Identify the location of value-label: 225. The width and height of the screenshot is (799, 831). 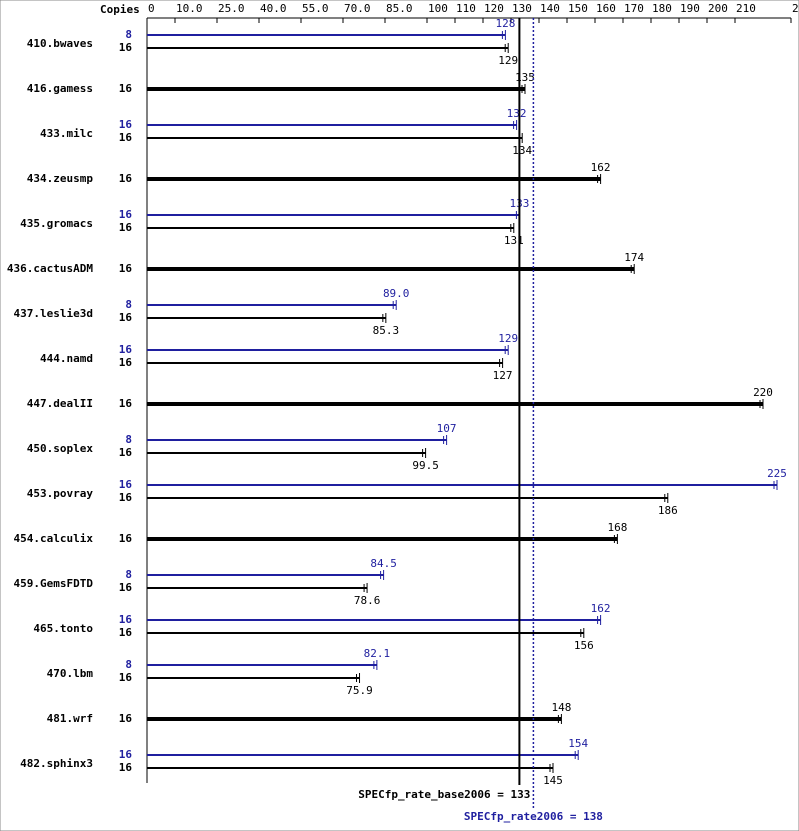
(777, 473).